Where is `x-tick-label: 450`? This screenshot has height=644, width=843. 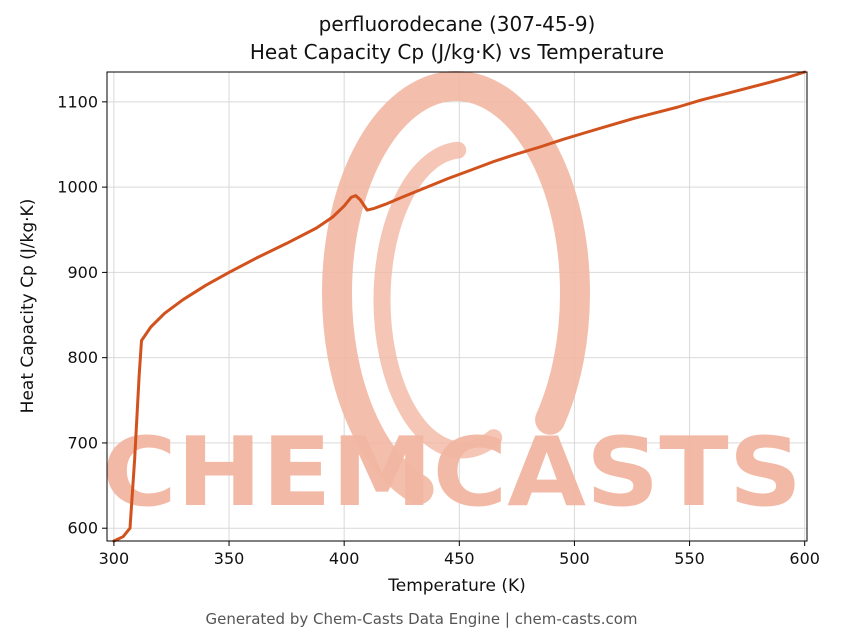
x-tick-label: 450 is located at coordinates (459, 558).